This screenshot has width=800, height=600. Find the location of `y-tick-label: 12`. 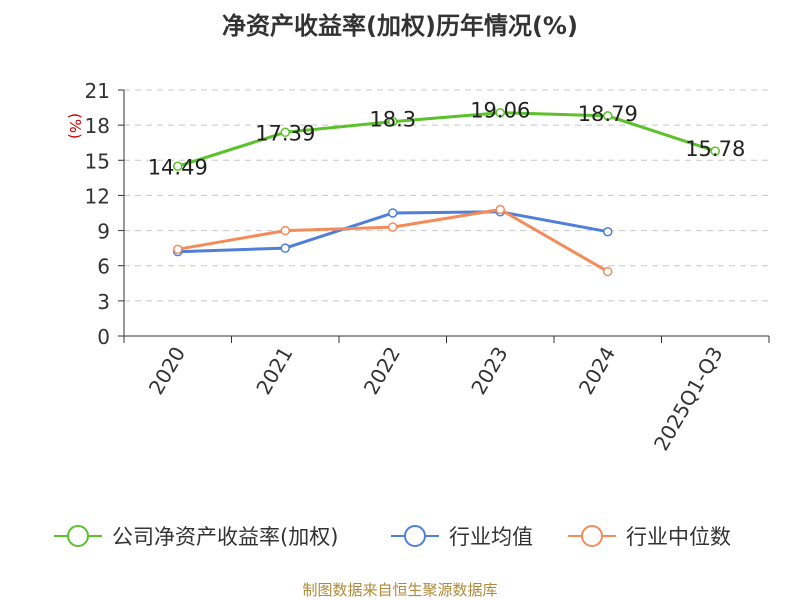

y-tick-label: 12 is located at coordinates (97, 196).